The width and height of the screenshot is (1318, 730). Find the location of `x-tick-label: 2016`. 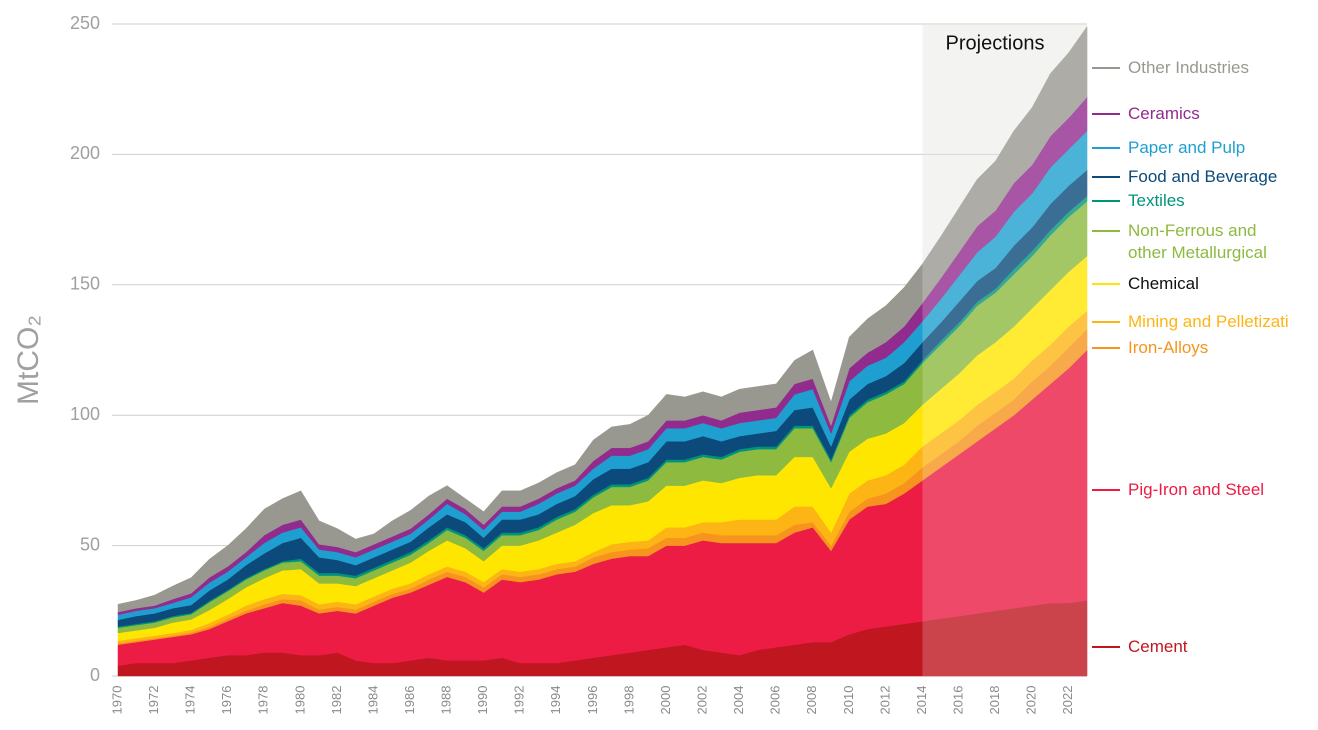

x-tick-label: 2016 is located at coordinates (957, 700).